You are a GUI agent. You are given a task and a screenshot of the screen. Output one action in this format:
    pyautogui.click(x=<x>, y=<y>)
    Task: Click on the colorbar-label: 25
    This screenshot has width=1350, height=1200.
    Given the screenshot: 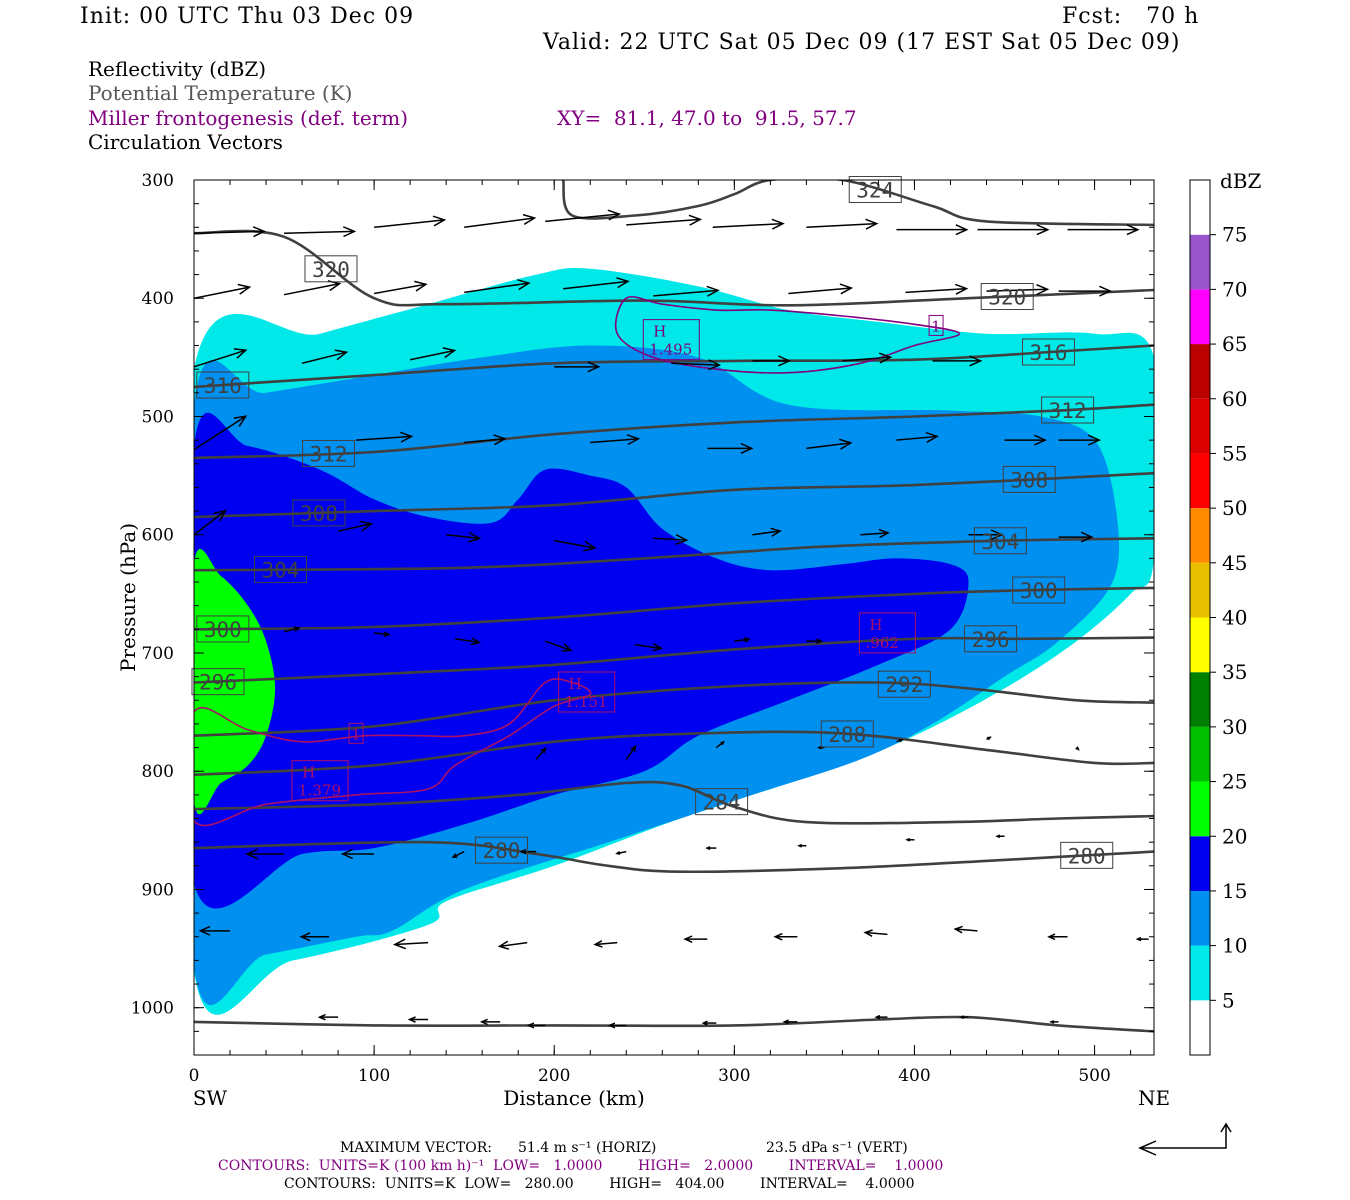 What is the action you would take?
    pyautogui.click(x=1234, y=782)
    